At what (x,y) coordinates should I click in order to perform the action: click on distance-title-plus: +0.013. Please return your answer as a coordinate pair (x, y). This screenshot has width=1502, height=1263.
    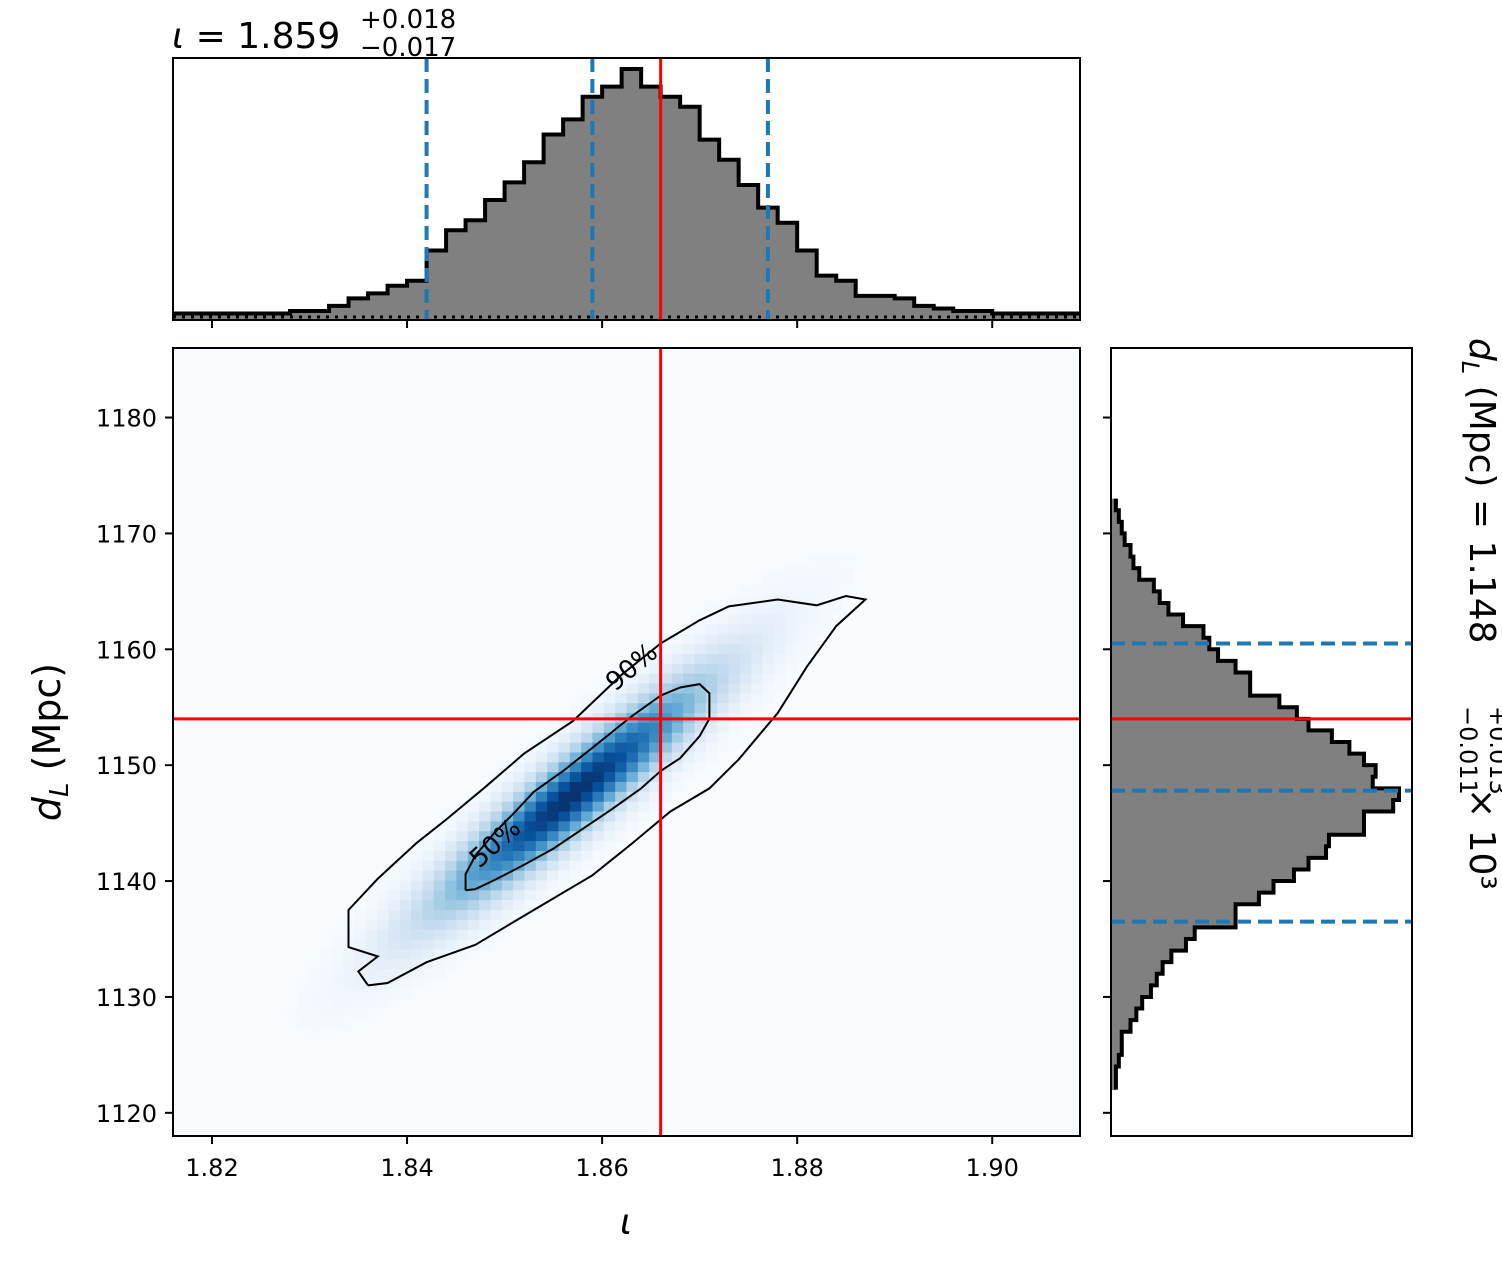
    Looking at the image, I should click on (1493, 750).